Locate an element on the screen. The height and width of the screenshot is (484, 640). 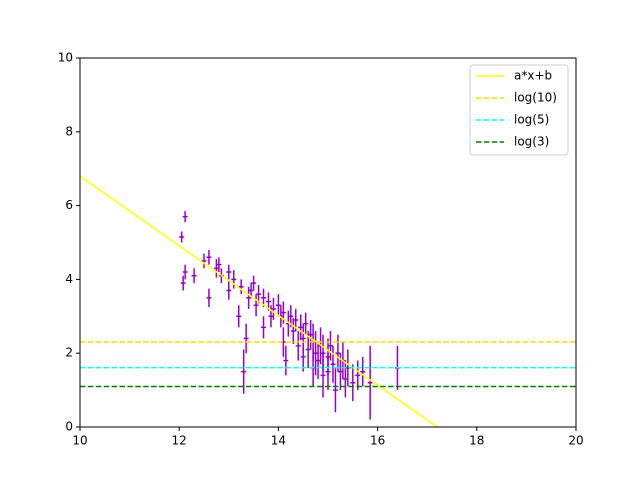
y-tick-label: 6 is located at coordinates (69, 205).